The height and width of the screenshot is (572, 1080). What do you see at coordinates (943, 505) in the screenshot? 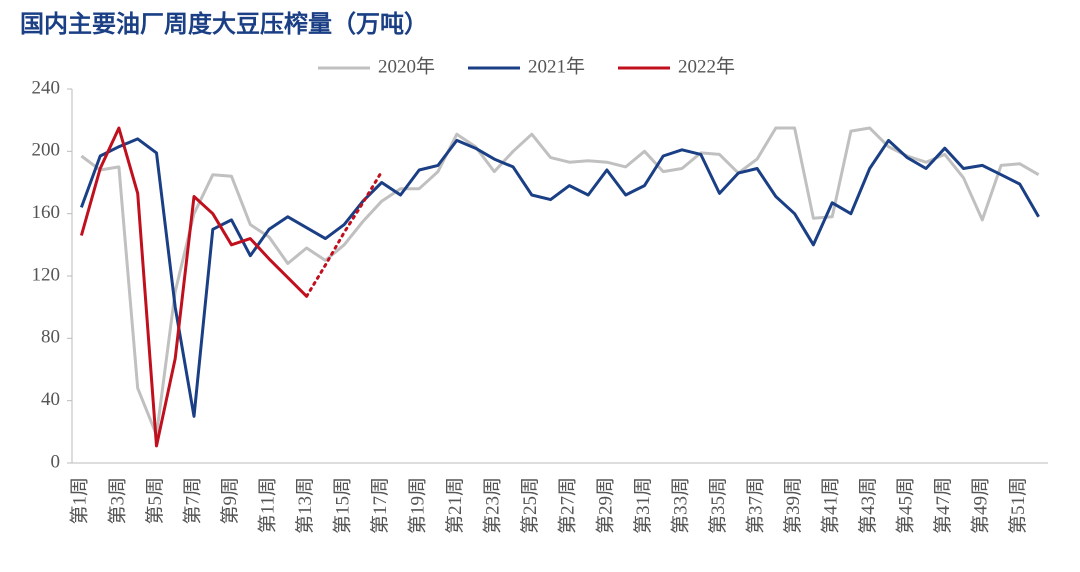
I see `x-tick-label: 第47周` at bounding box center [943, 505].